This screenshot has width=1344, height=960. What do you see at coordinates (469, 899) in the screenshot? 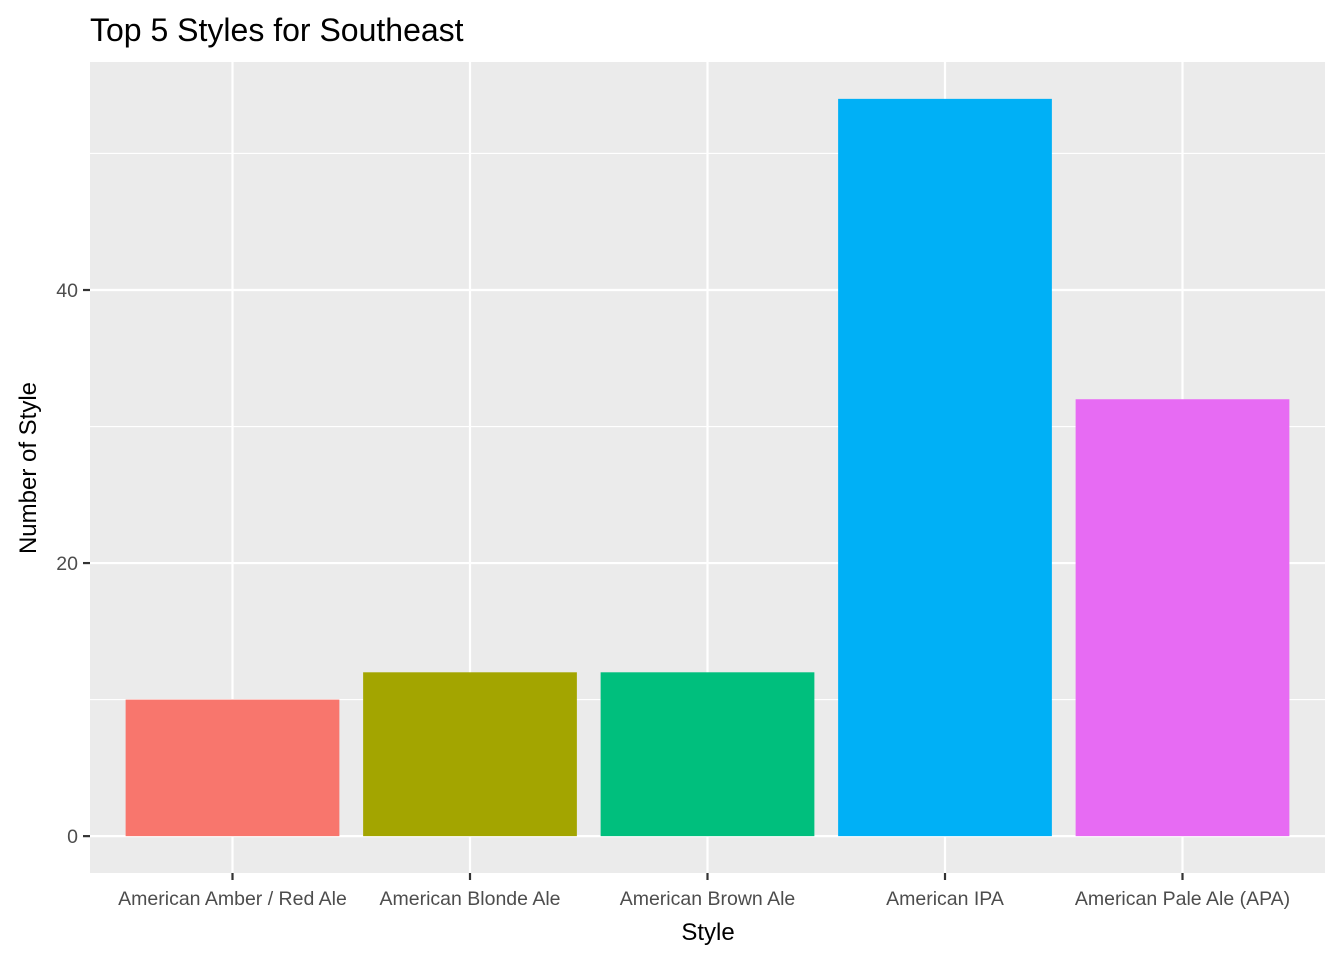
I see `x-tick-label: American Blonde Ale` at bounding box center [469, 899].